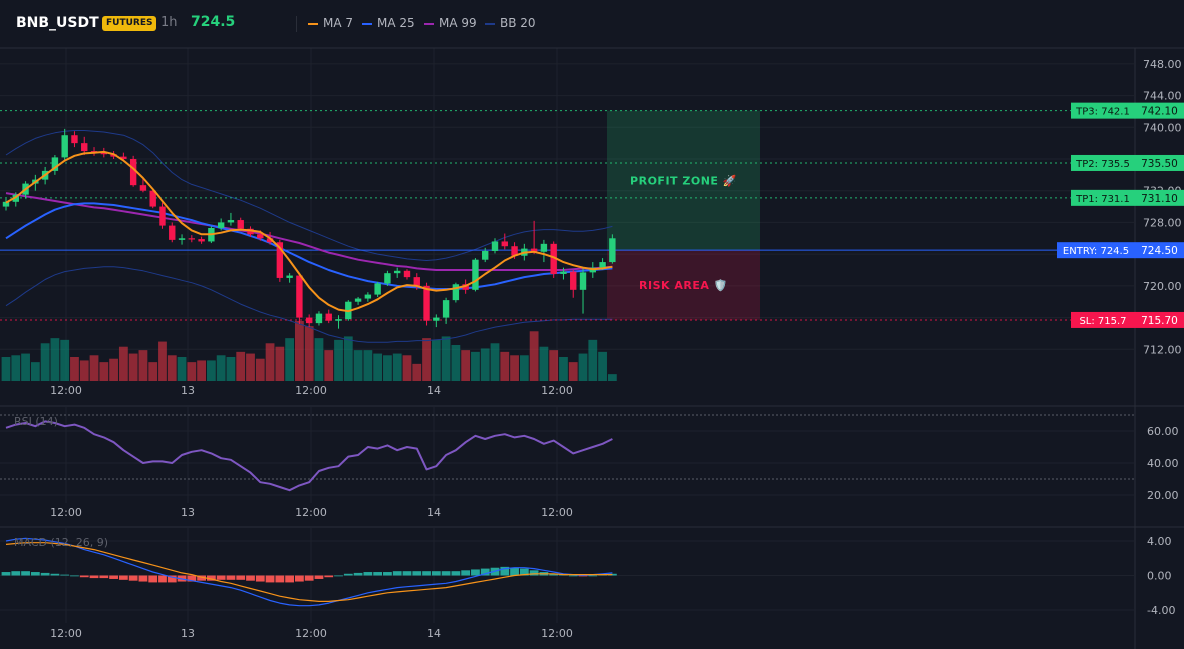 Image resolution: width=1184 pixels, height=649 pixels. Describe the element at coordinates (1162, 222) in the screenshot. I see `y-tick-label: 728.00` at that location.